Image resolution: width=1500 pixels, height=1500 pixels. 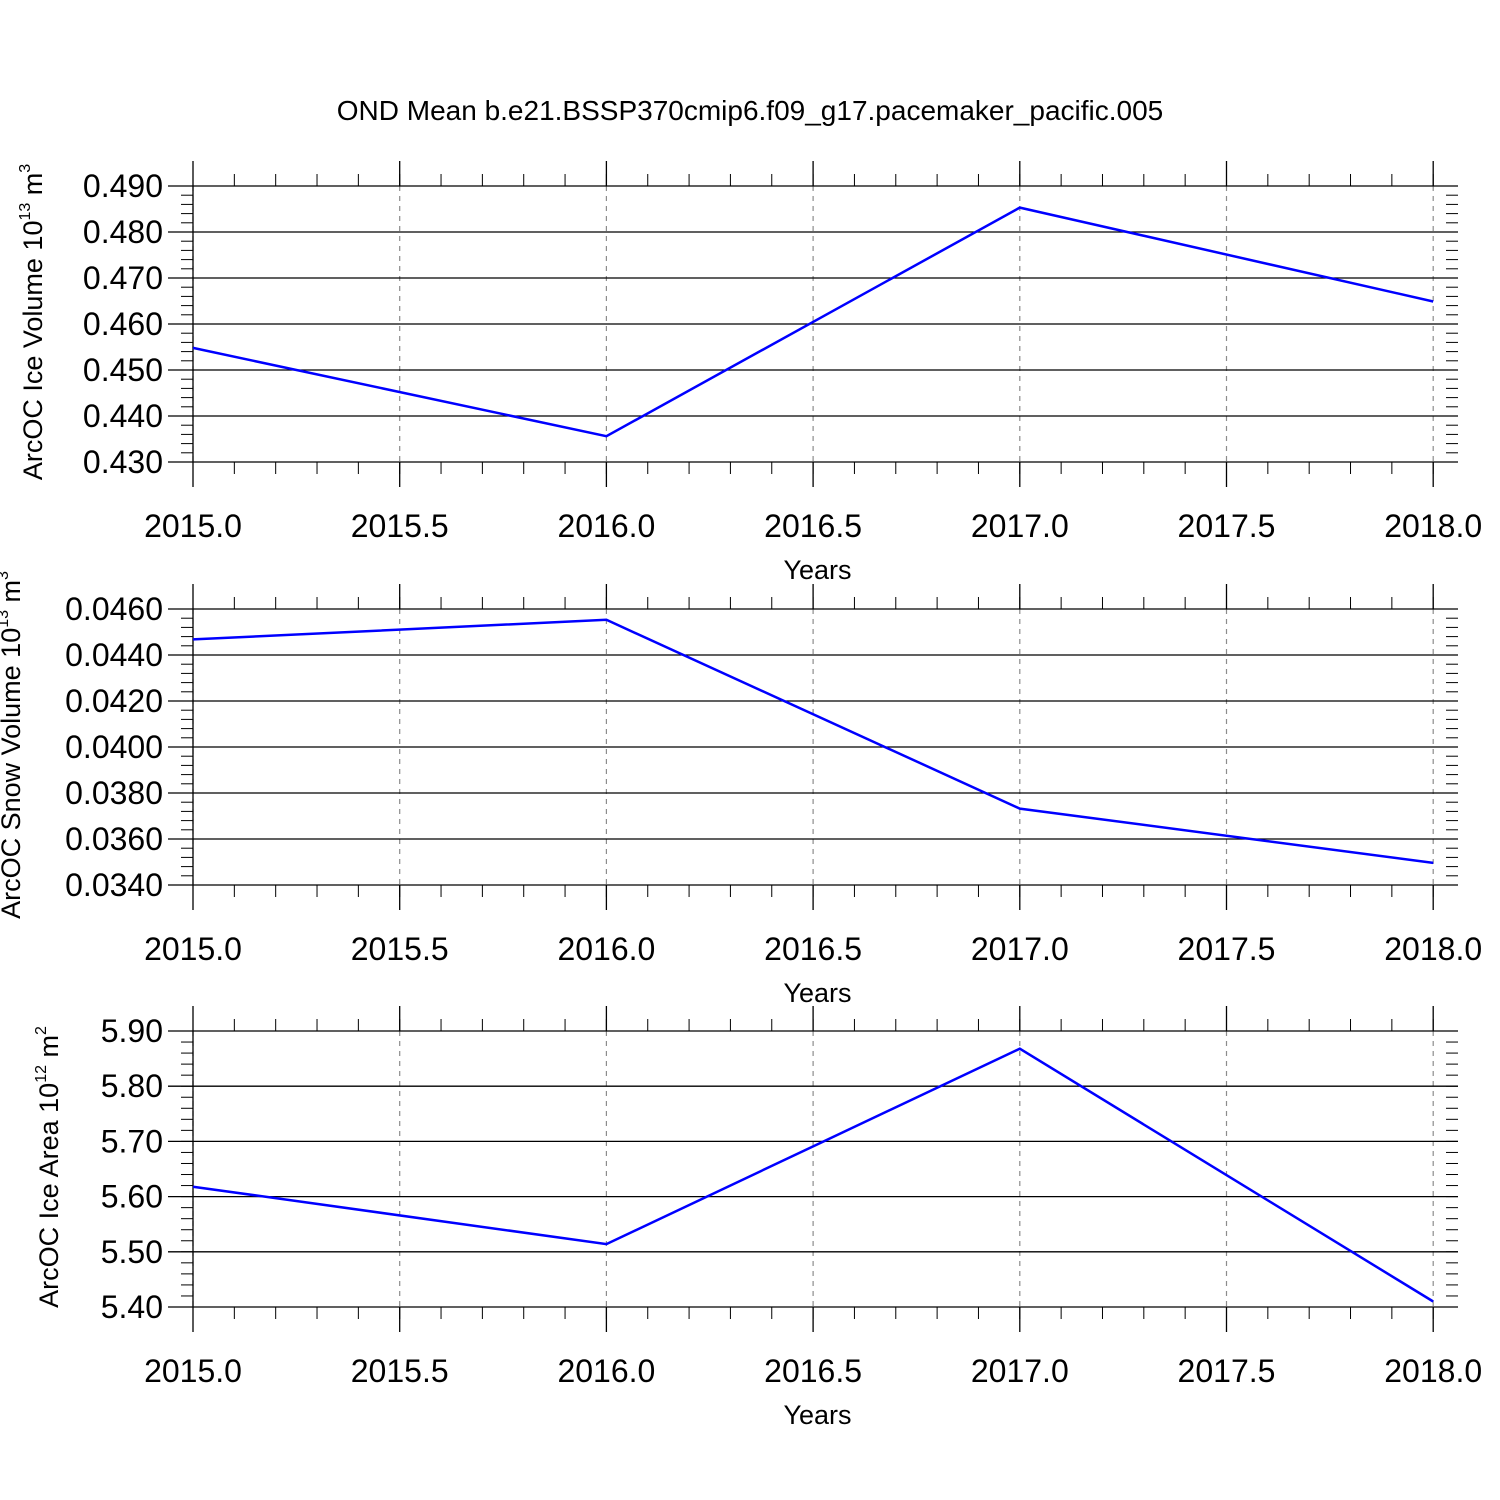 What do you see at coordinates (132, 1141) in the screenshot?
I see `y-tick-label: 5.70` at bounding box center [132, 1141].